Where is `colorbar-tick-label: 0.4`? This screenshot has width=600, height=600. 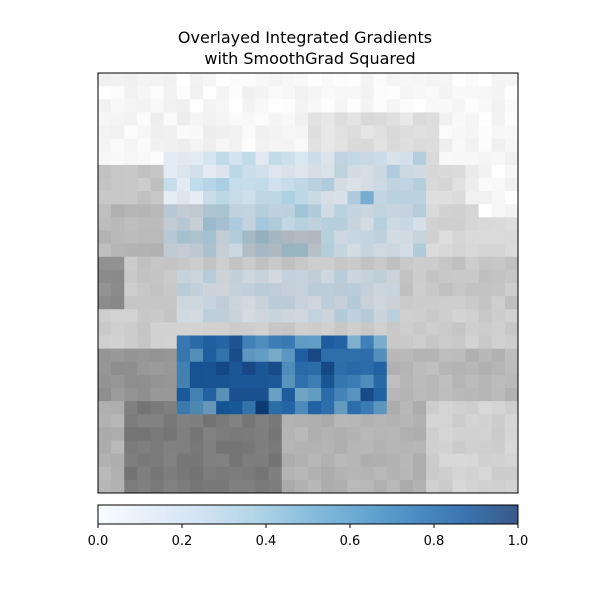
colorbar-tick-label: 0.4 is located at coordinates (266, 541).